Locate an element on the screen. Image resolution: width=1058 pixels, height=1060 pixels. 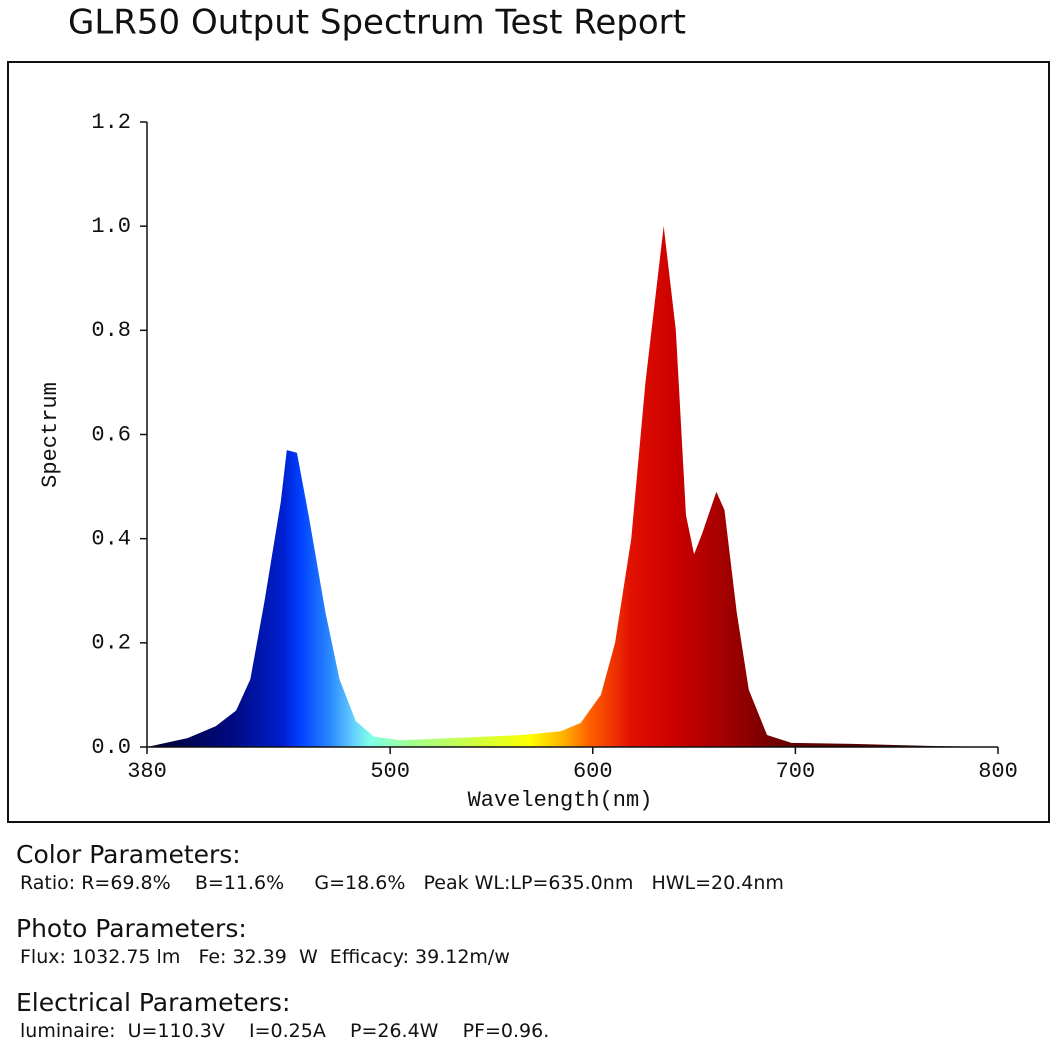
x-tick-label: 800 is located at coordinates (998, 771).